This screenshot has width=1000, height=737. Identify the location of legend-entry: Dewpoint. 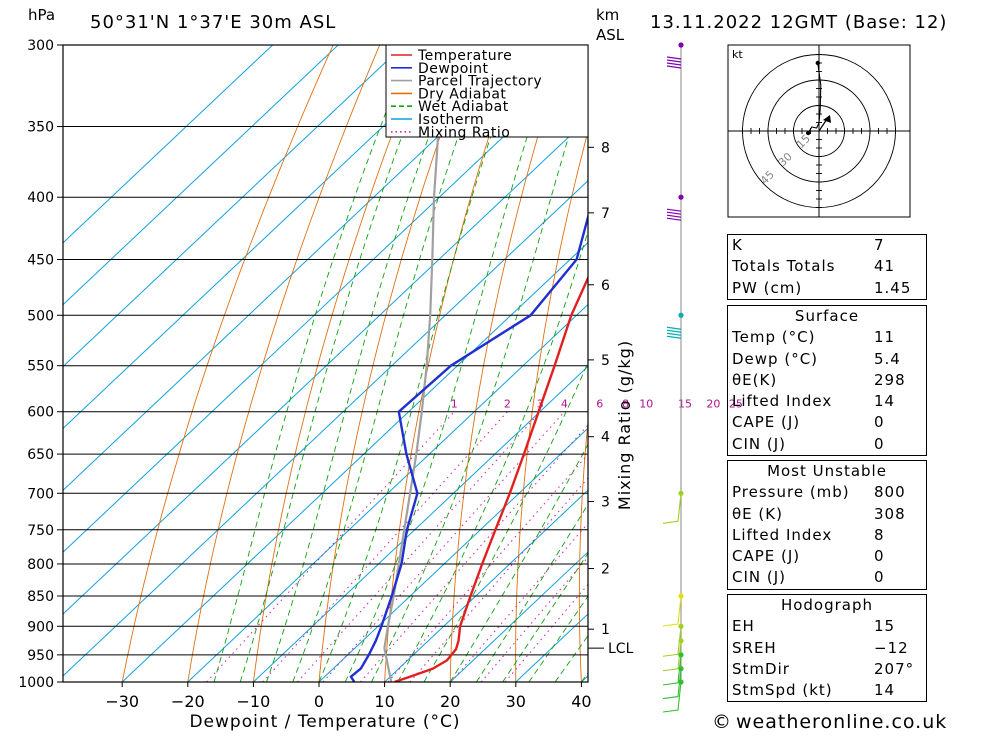
(453, 69).